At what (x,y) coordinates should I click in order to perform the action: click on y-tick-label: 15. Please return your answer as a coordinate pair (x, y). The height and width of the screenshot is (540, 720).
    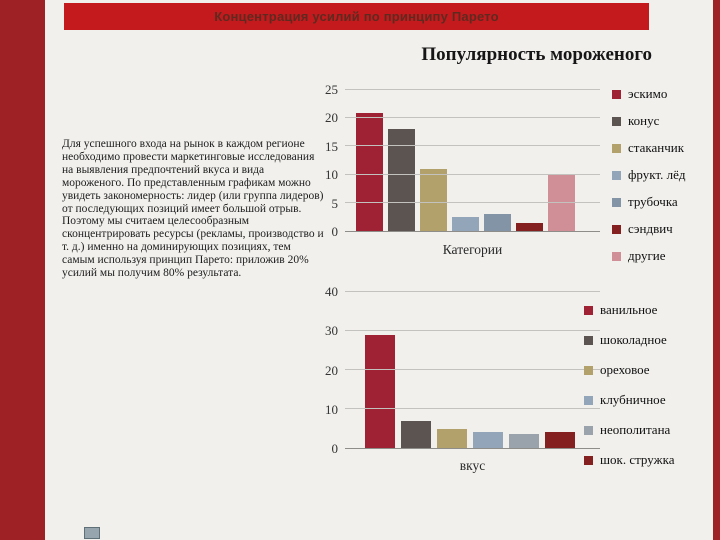
    Looking at the image, I should click on (331, 146).